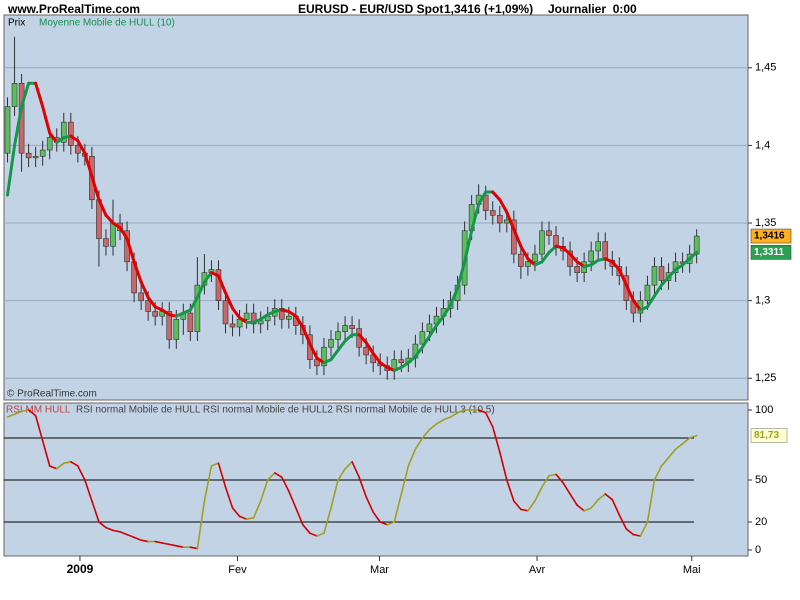 The image size is (800, 600). Describe the element at coordinates (80, 569) in the screenshot. I see `x-tick-label: 2009` at that location.